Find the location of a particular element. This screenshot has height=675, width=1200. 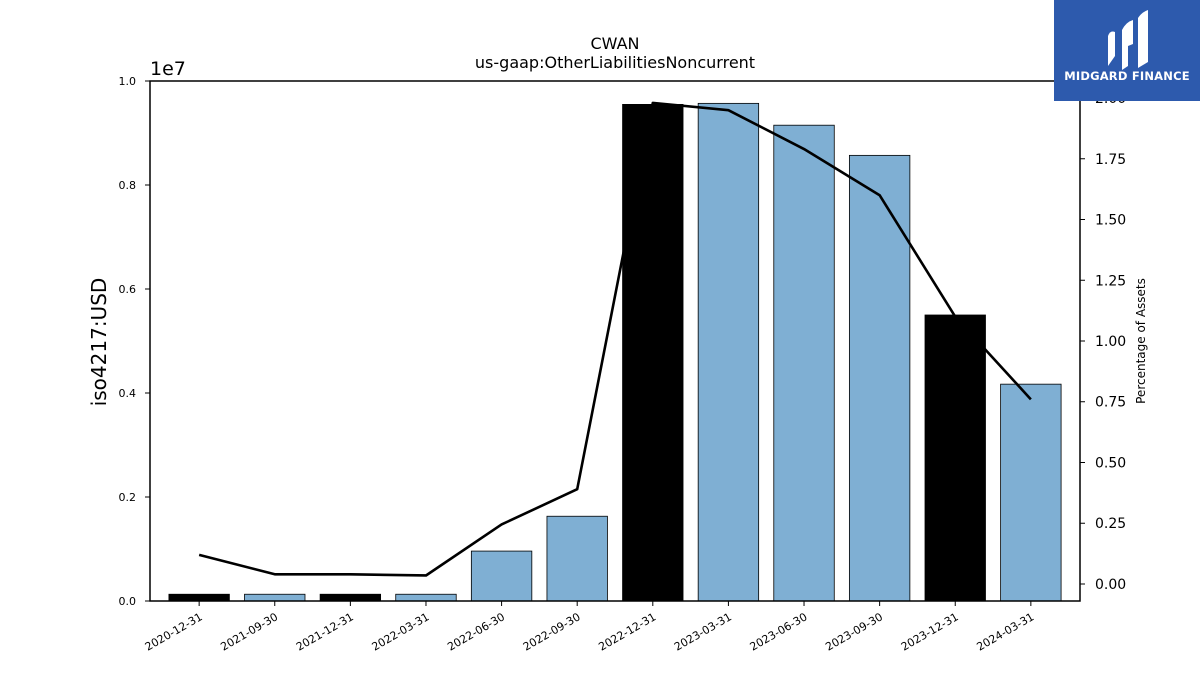

y-tick-label: 0.8 is located at coordinates (128, 185).